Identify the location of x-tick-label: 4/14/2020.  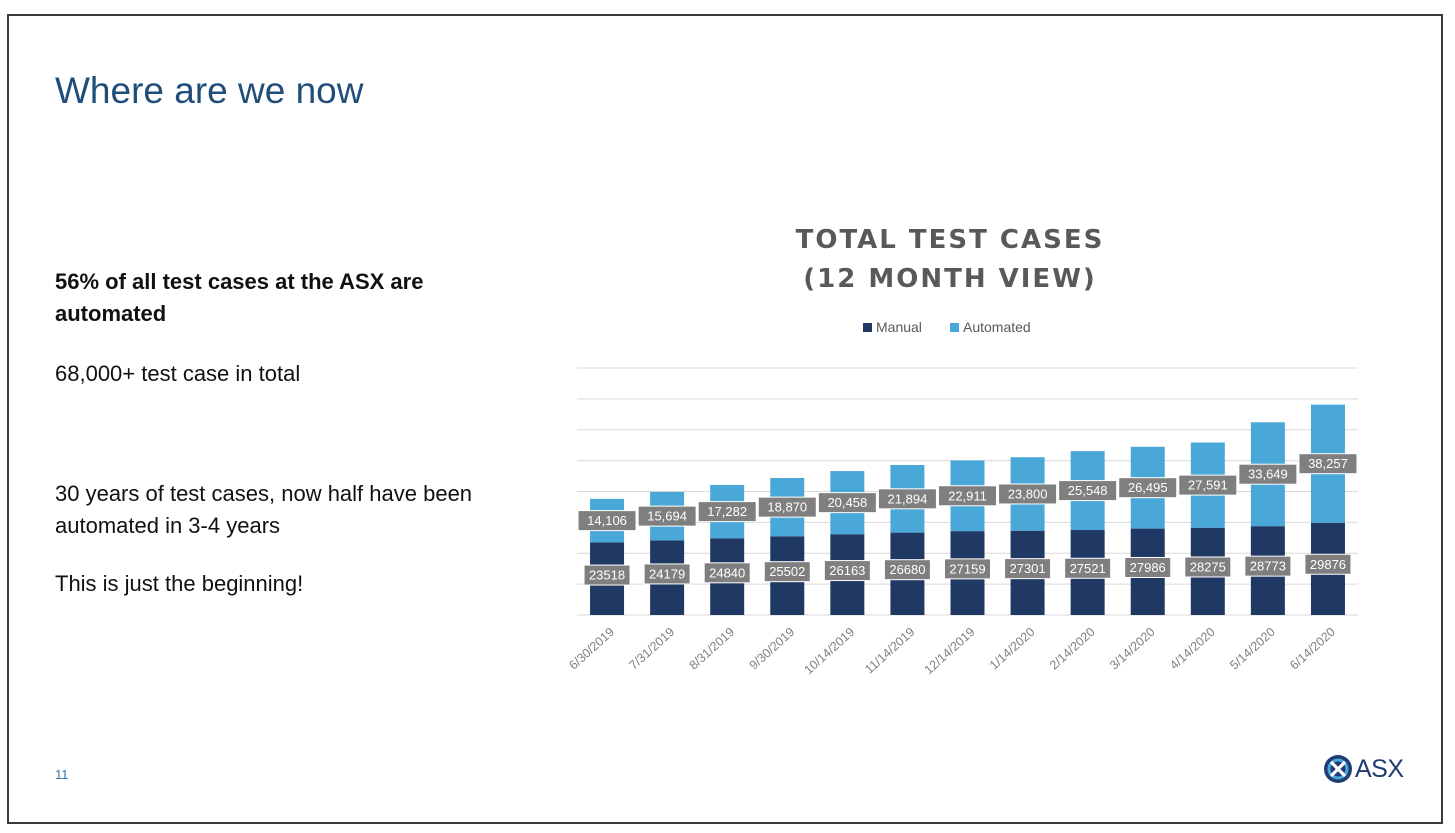
(1192, 649).